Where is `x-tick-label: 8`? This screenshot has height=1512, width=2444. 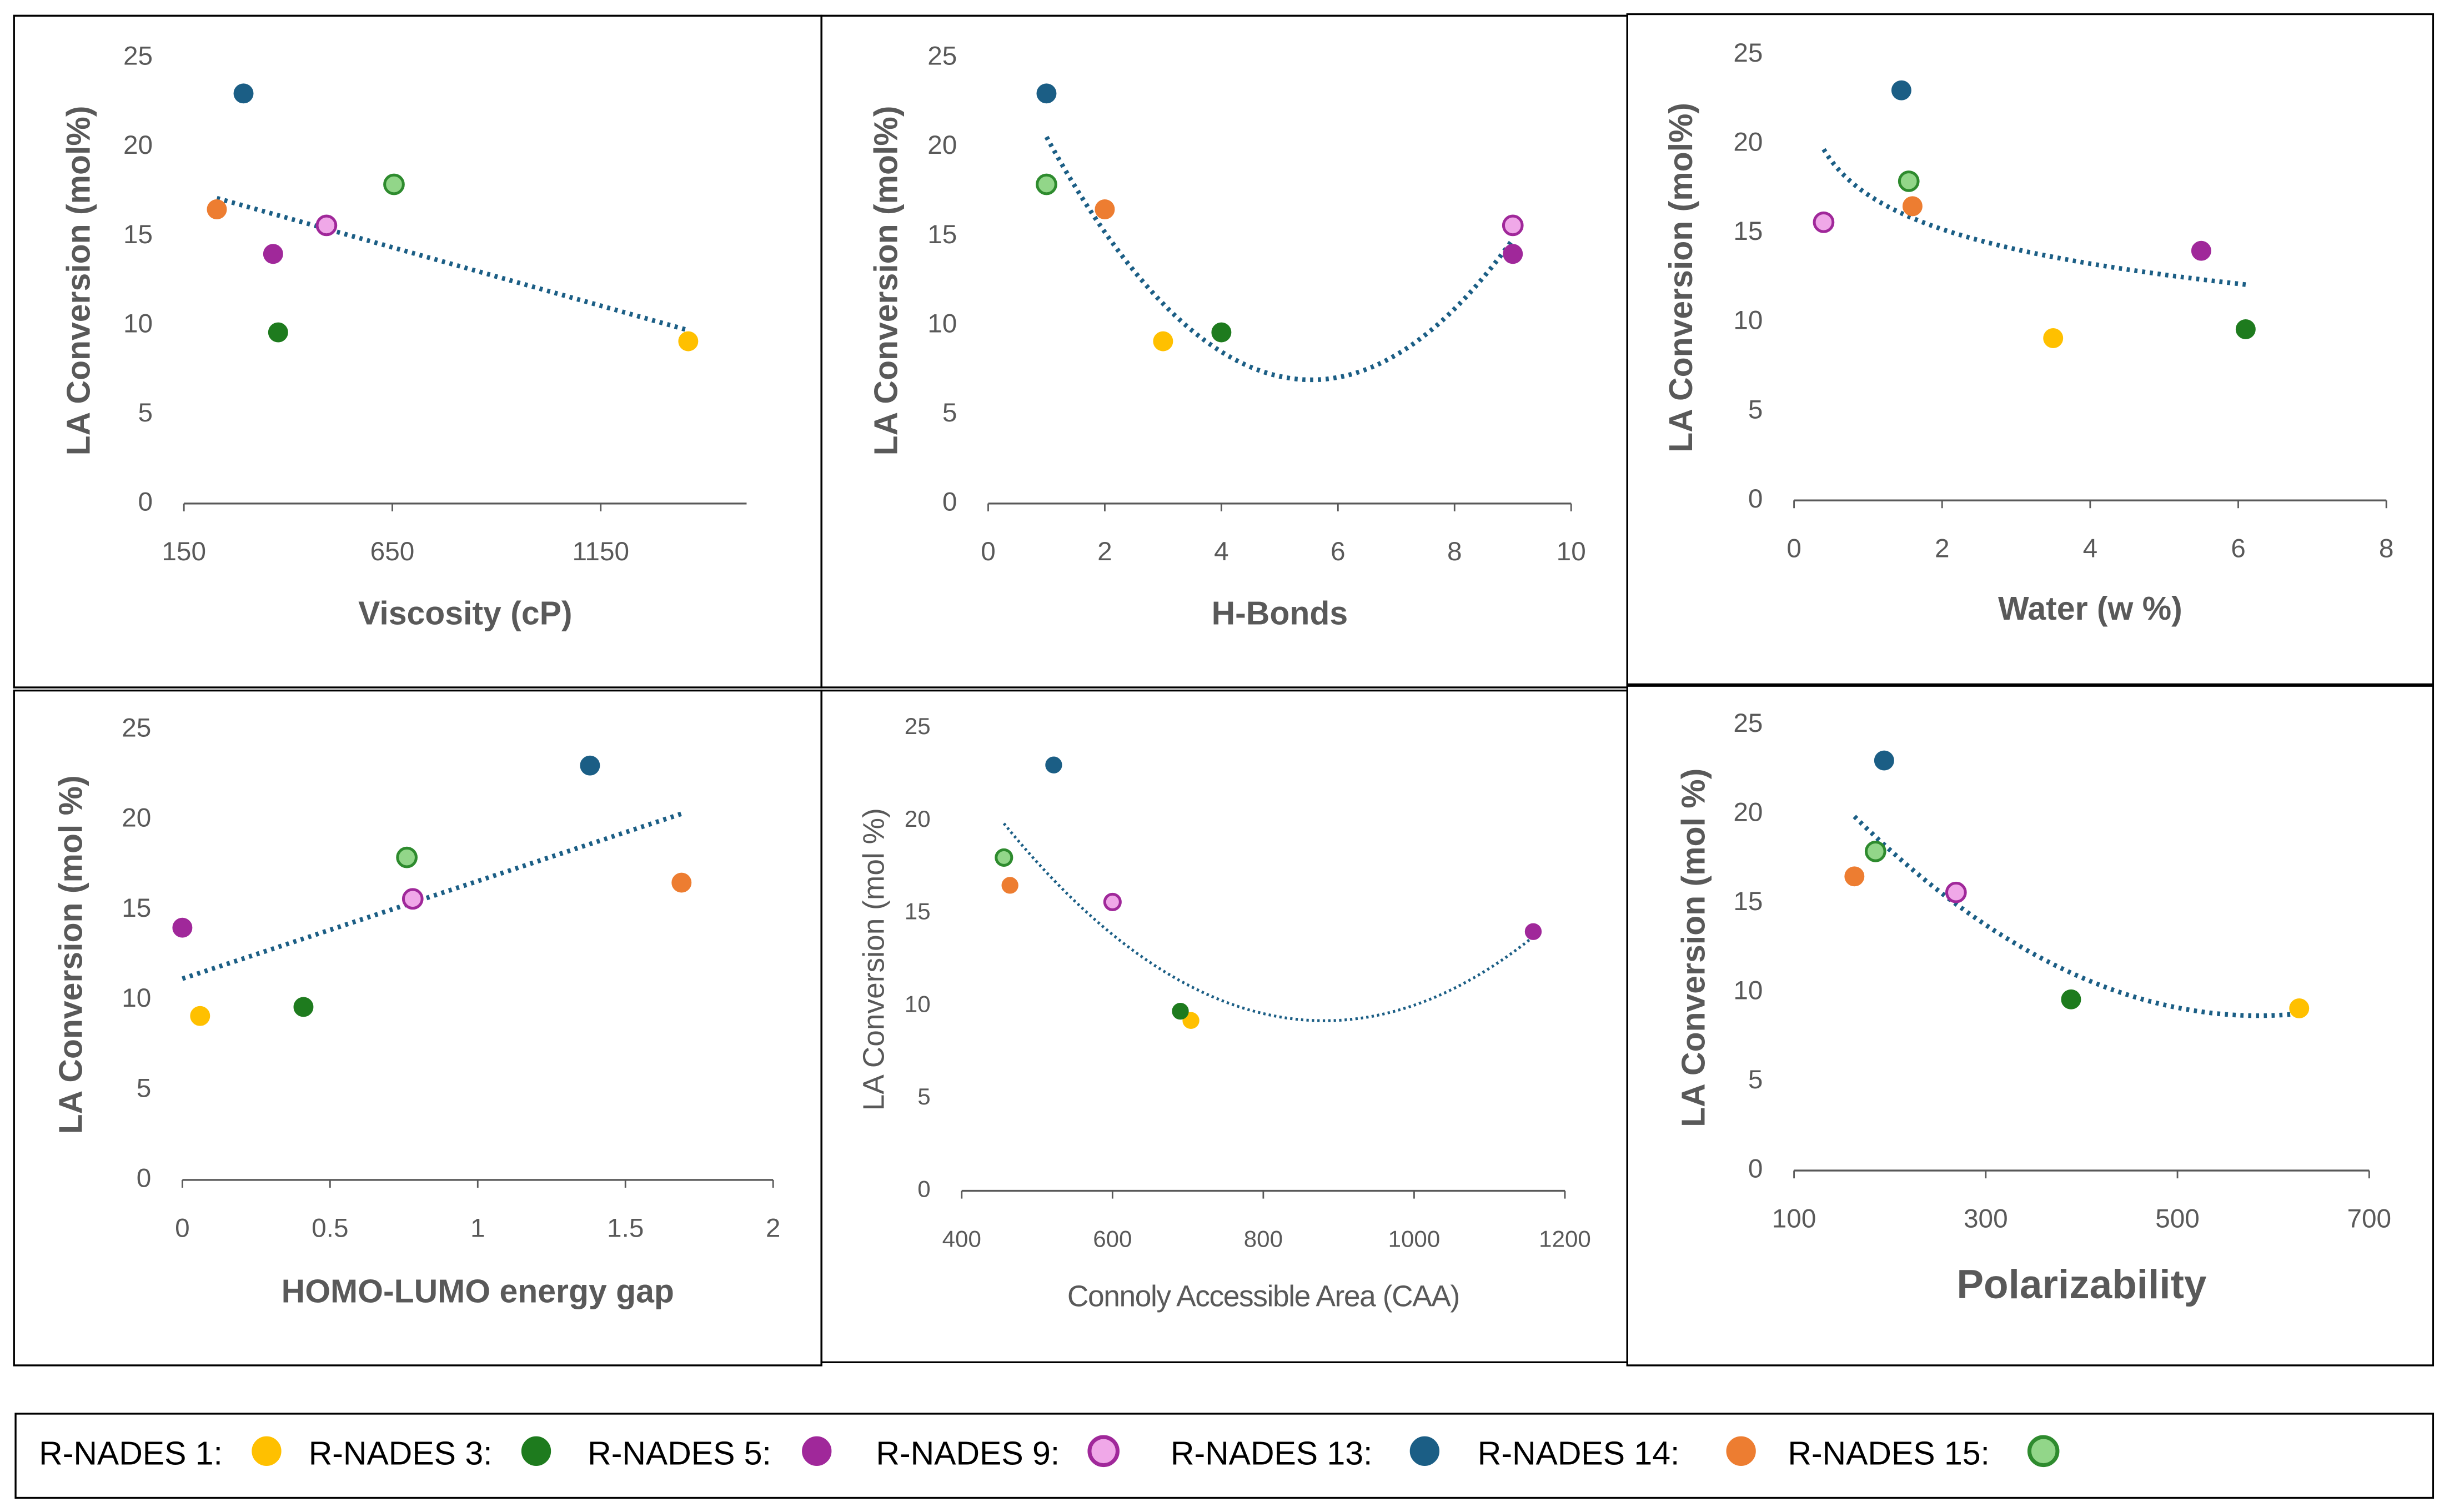 x-tick-label: 8 is located at coordinates (2386, 549).